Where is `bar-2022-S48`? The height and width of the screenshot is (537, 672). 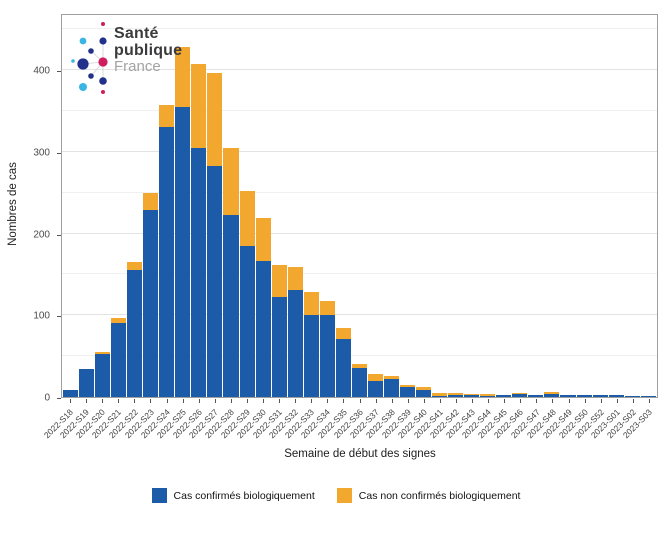
bar-2022-S48 is located at coordinates (552, 394).